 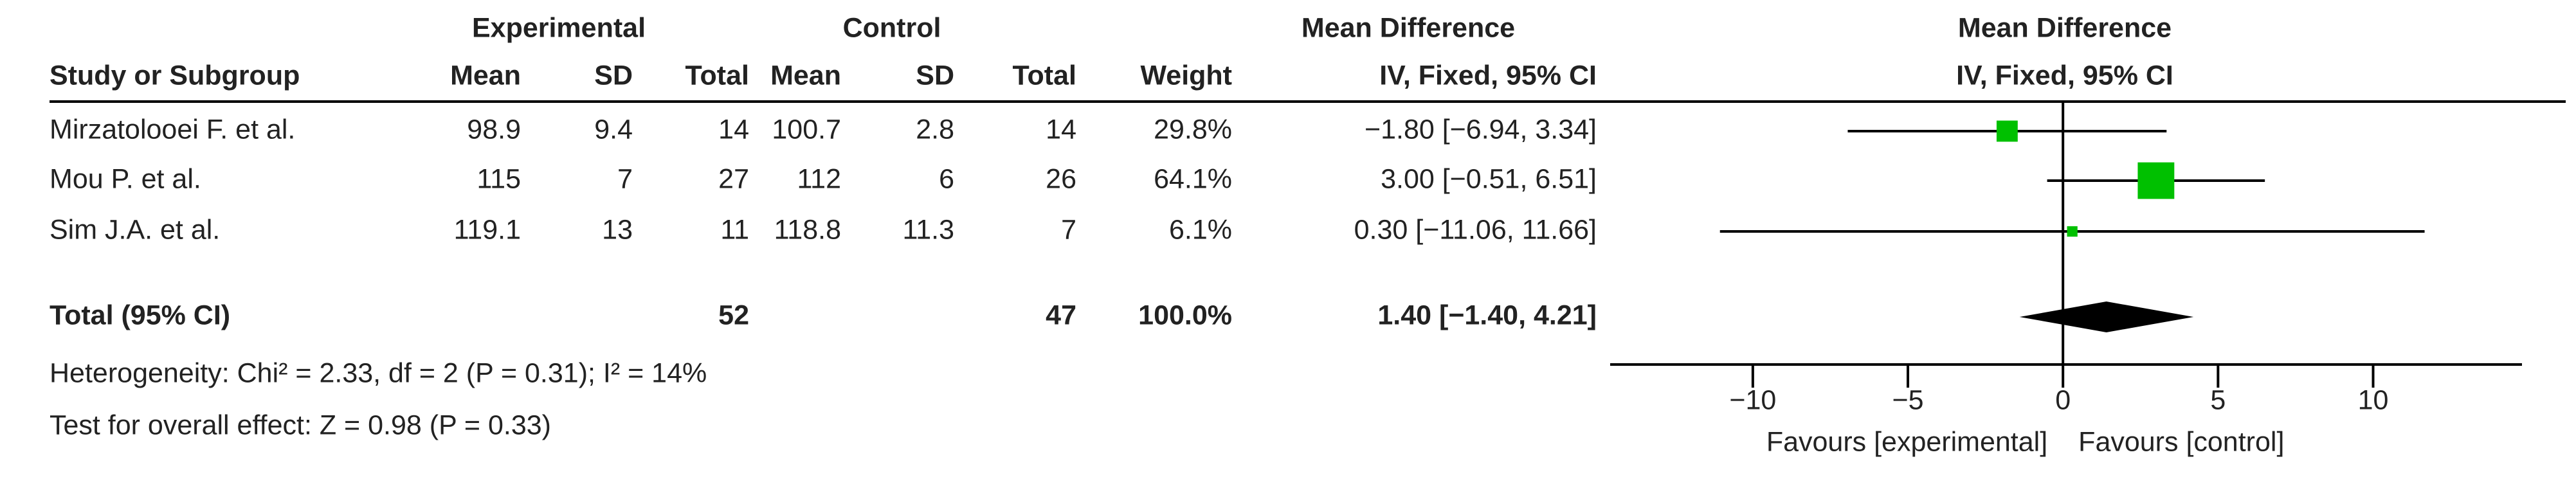 I want to click on column-header: Weight, so click(x=1186, y=75).